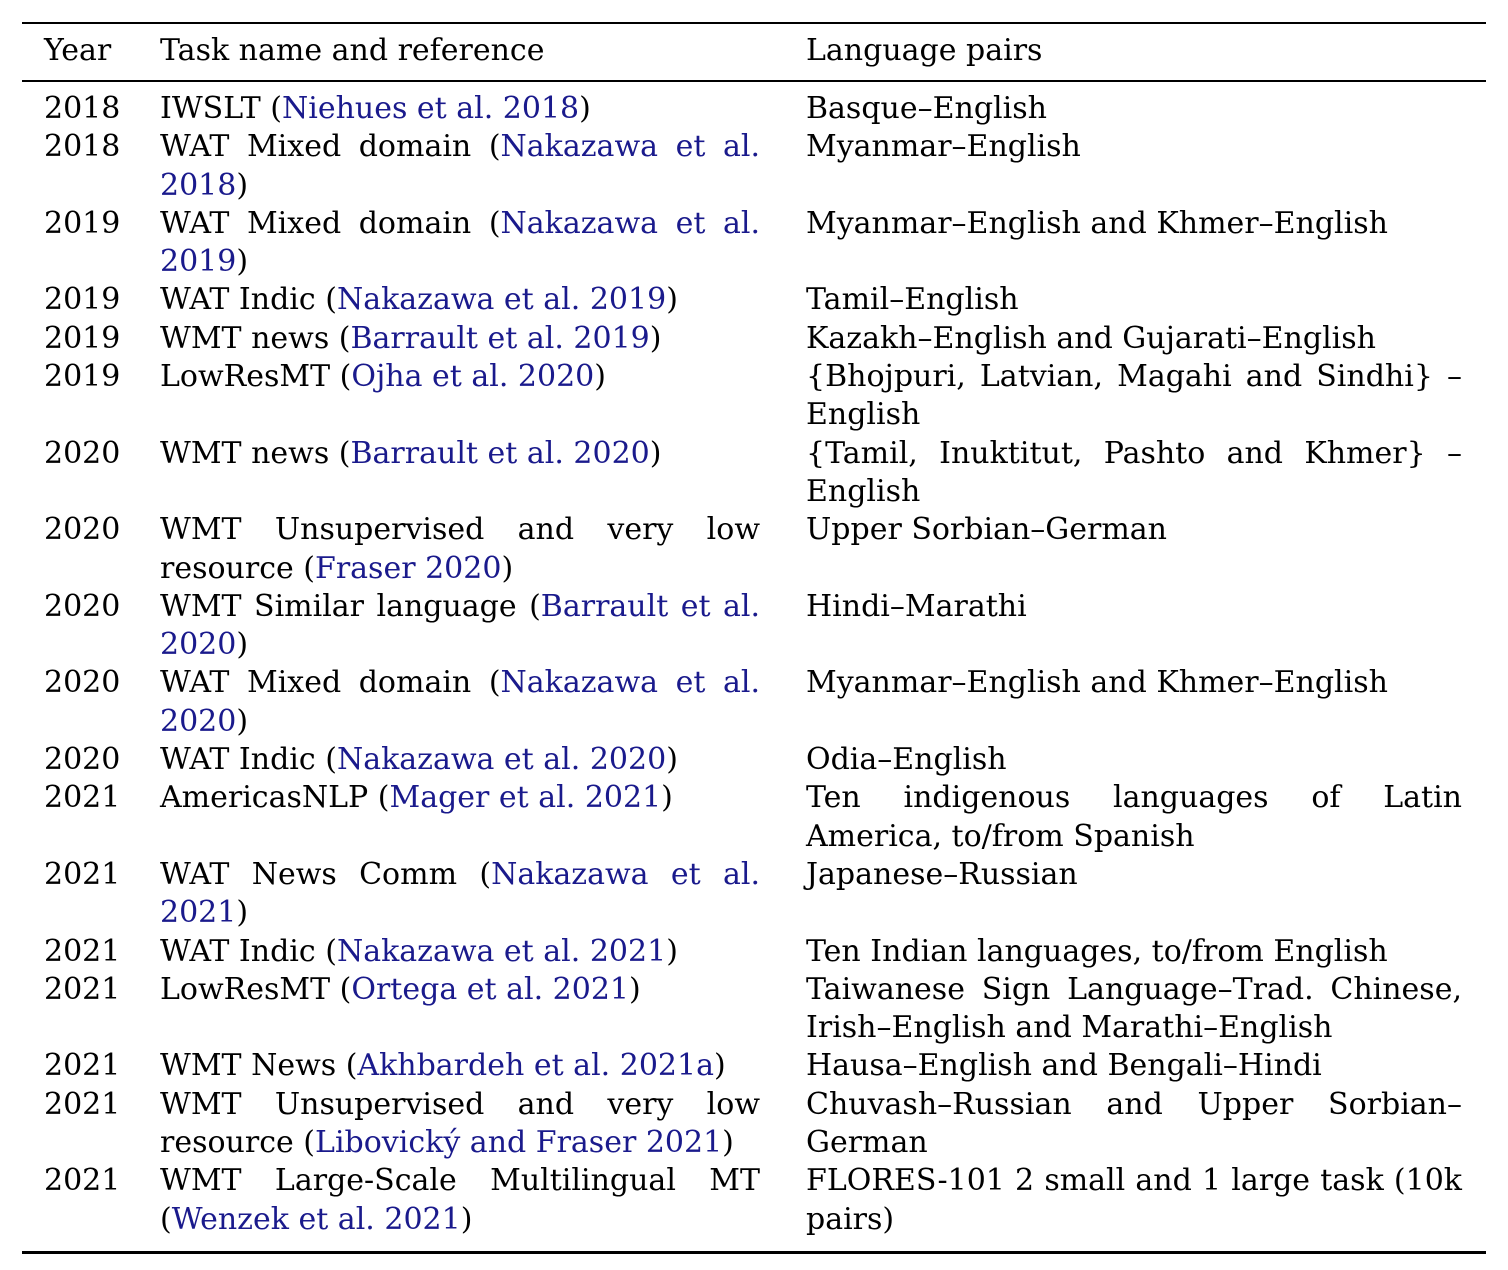  Describe the element at coordinates (221, 108) in the screenshot. I see `task-text: IWSLT (` at that location.